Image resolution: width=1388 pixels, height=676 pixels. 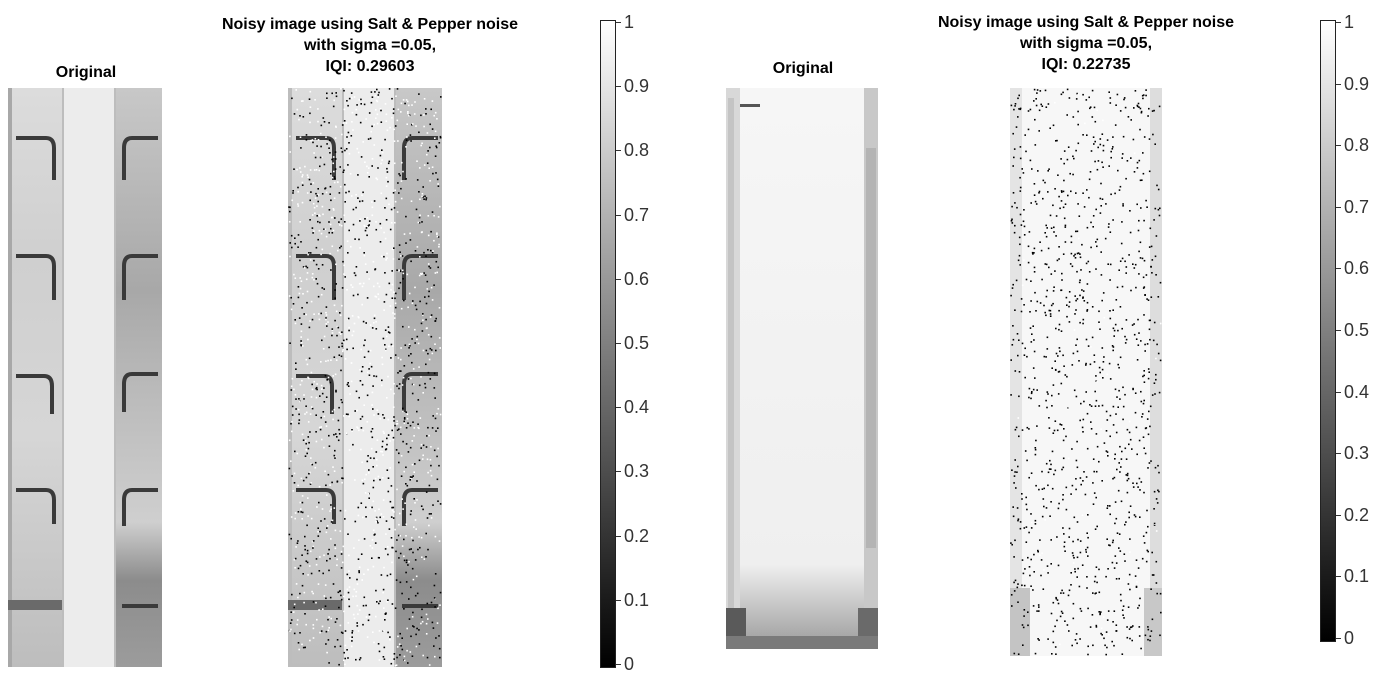 What do you see at coordinates (637, 279) in the screenshot?
I see `colorbar-tick-label: 0.6` at bounding box center [637, 279].